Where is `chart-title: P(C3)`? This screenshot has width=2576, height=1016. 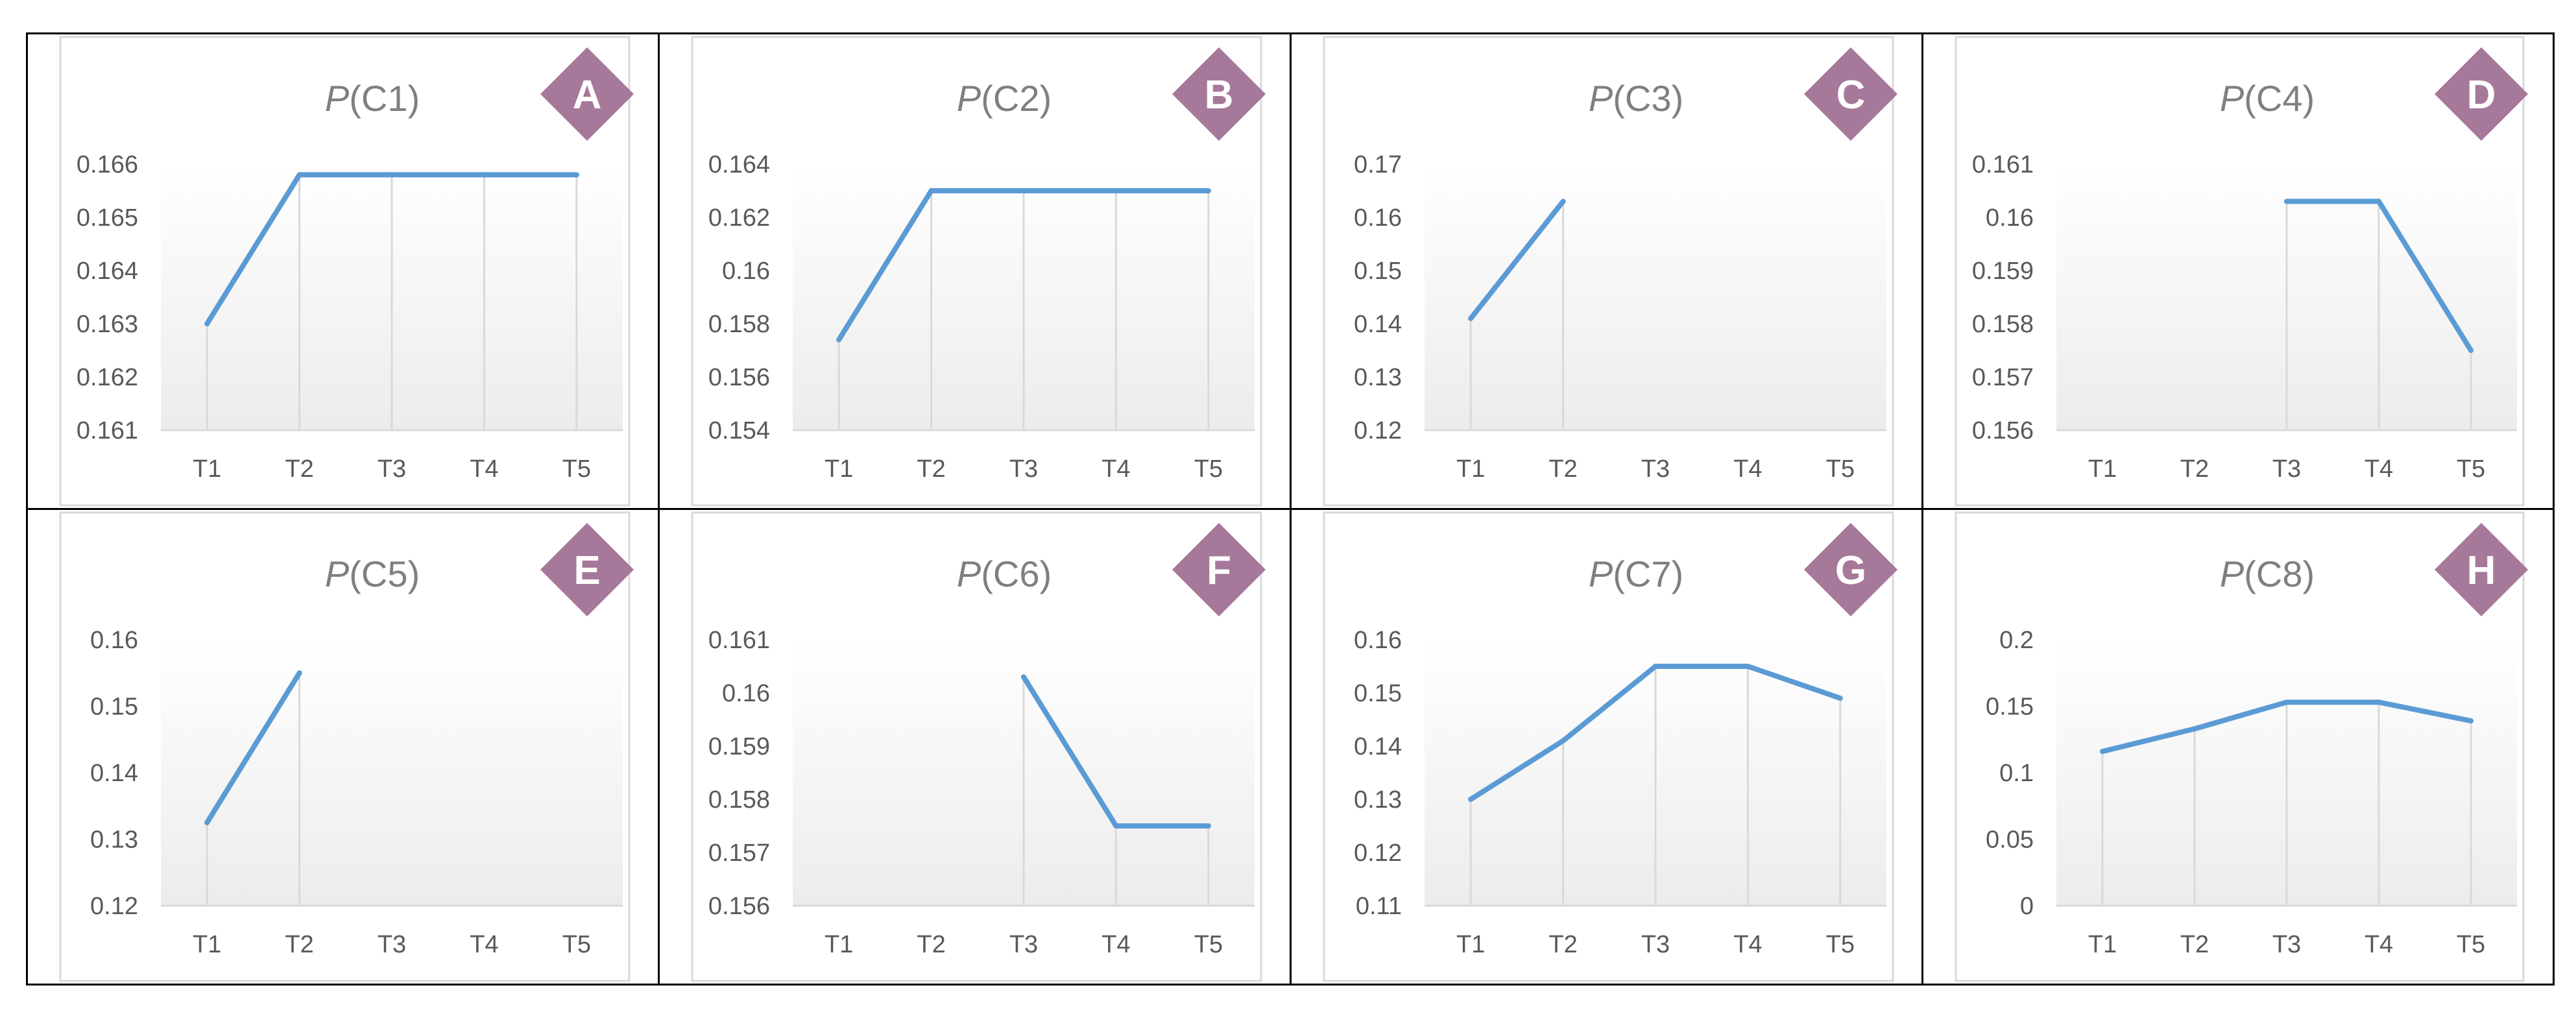
chart-title: P(C3) is located at coordinates (1636, 98).